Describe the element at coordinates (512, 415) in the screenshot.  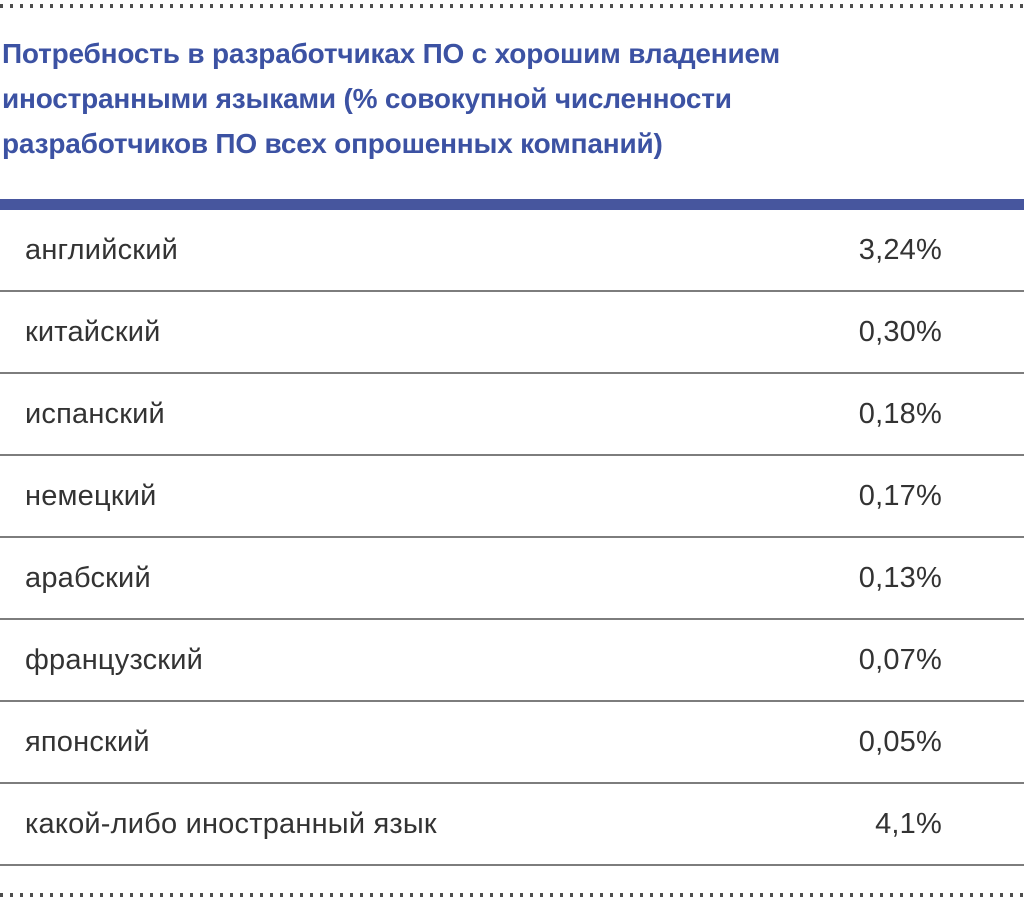
I see `table-row: испанский 0,18%` at that location.